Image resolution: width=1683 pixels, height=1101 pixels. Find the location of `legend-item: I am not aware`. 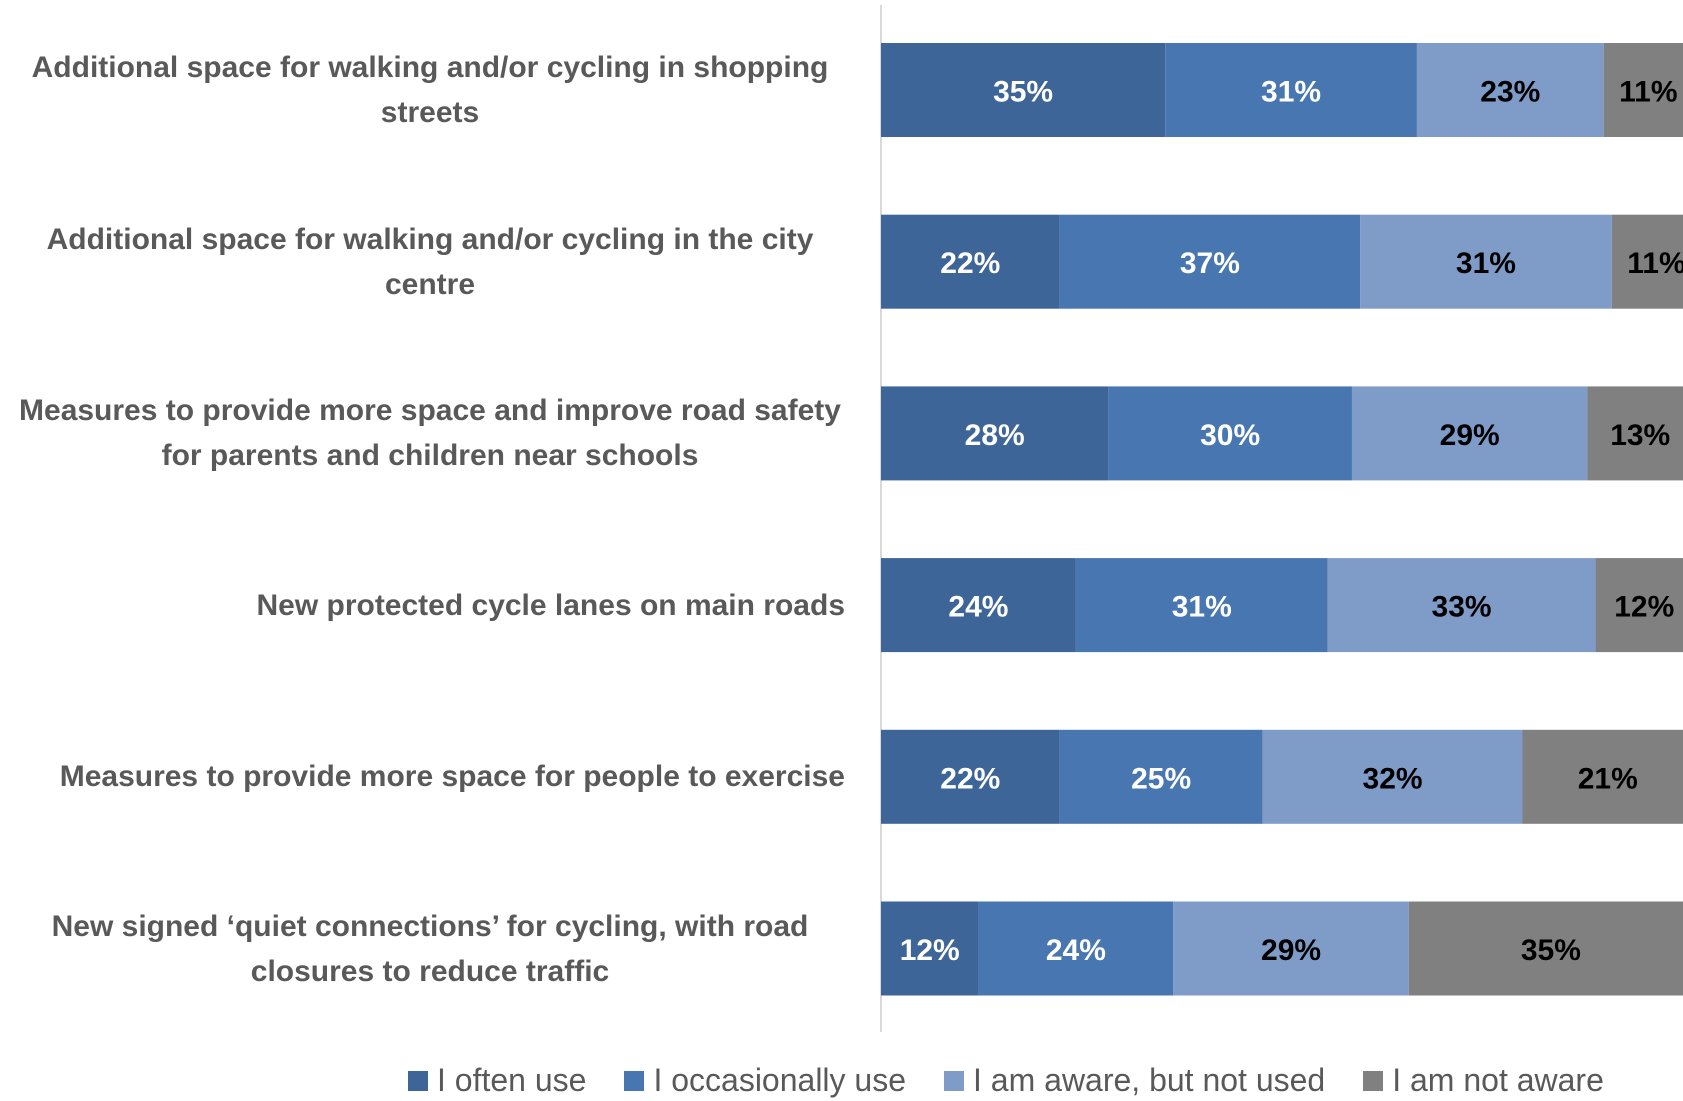

legend-item: I am not aware is located at coordinates (1483, 1080).